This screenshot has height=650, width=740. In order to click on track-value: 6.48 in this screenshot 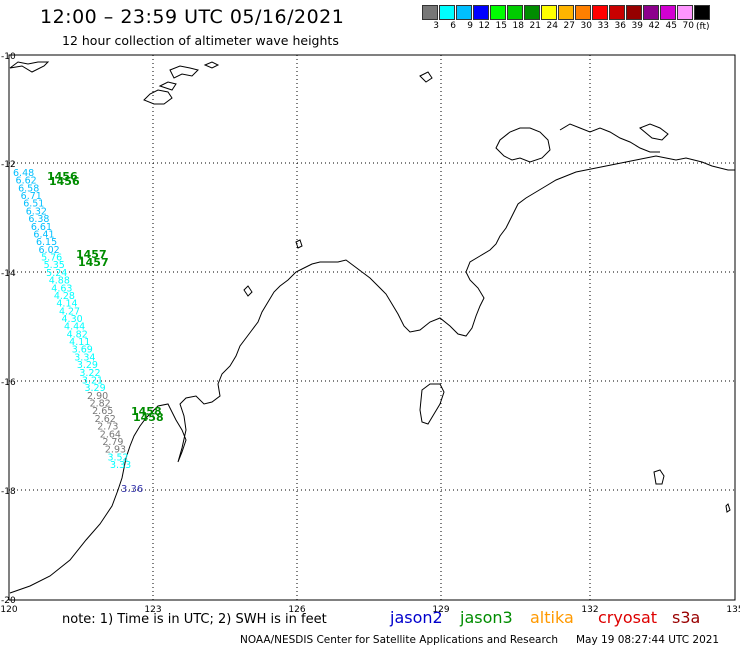, I will do `click(23, 173)`.